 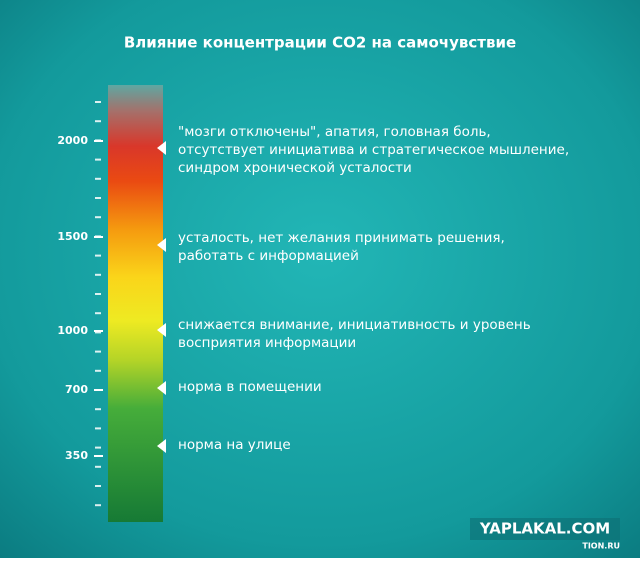 I want to click on note-line: восприятия информации, so click(x=267, y=343).